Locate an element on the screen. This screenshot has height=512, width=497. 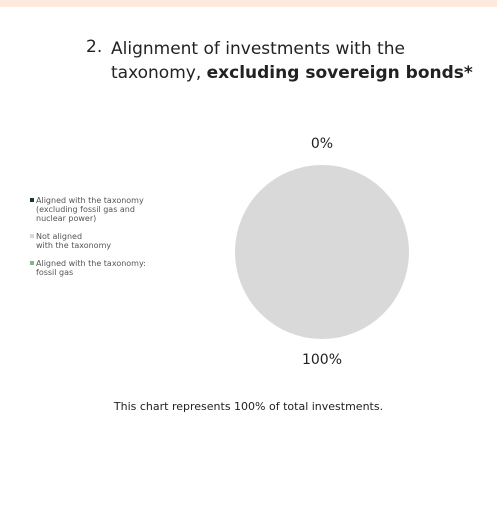
data-label: 100% is located at coordinates (322, 360).